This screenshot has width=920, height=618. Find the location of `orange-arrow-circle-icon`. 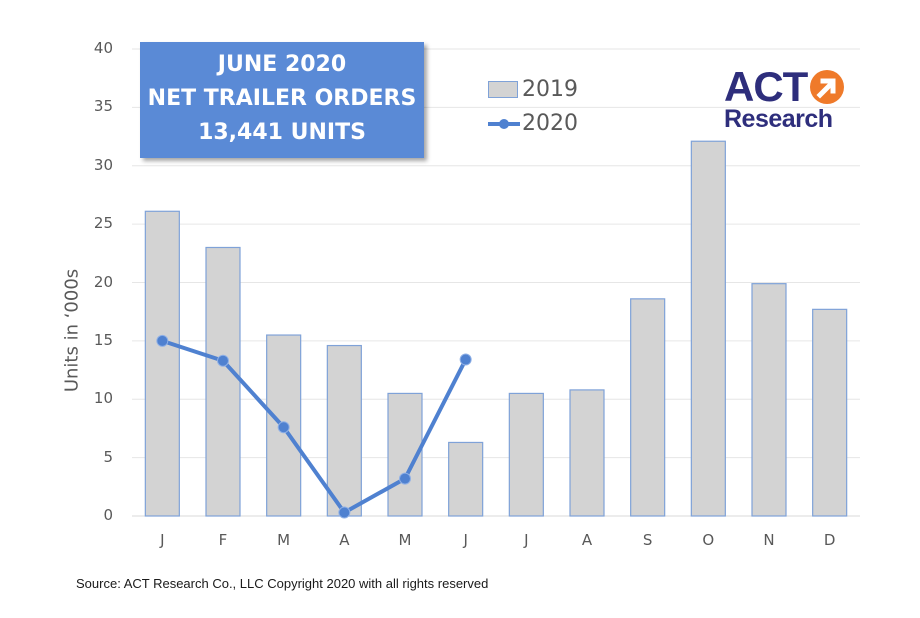

orange-arrow-circle-icon is located at coordinates (827, 87).